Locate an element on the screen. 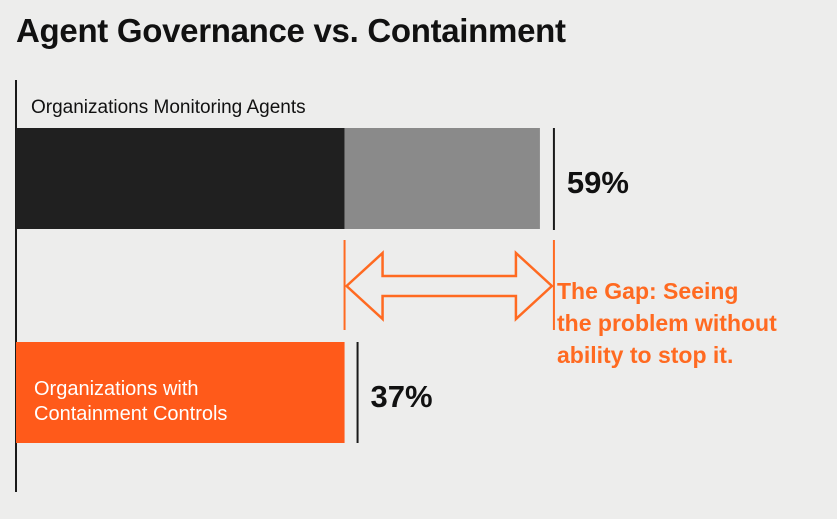 The height and width of the screenshot is (519, 837). annotation-line: The Gap: Seeing is located at coordinates (647, 291).